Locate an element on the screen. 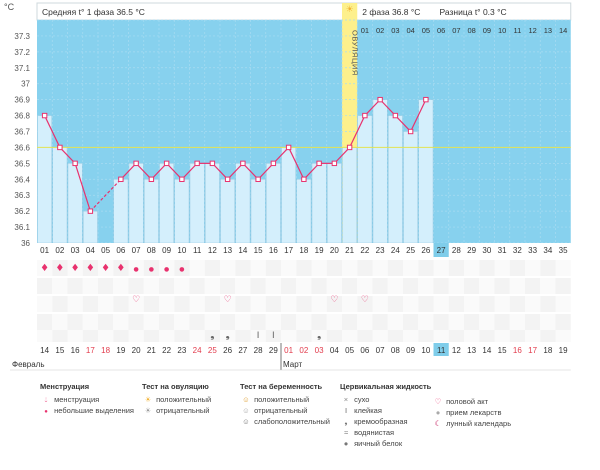 Image resolution: width=600 pixels, height=470 pixels. cycle-day-label: 11 is located at coordinates (197, 250).